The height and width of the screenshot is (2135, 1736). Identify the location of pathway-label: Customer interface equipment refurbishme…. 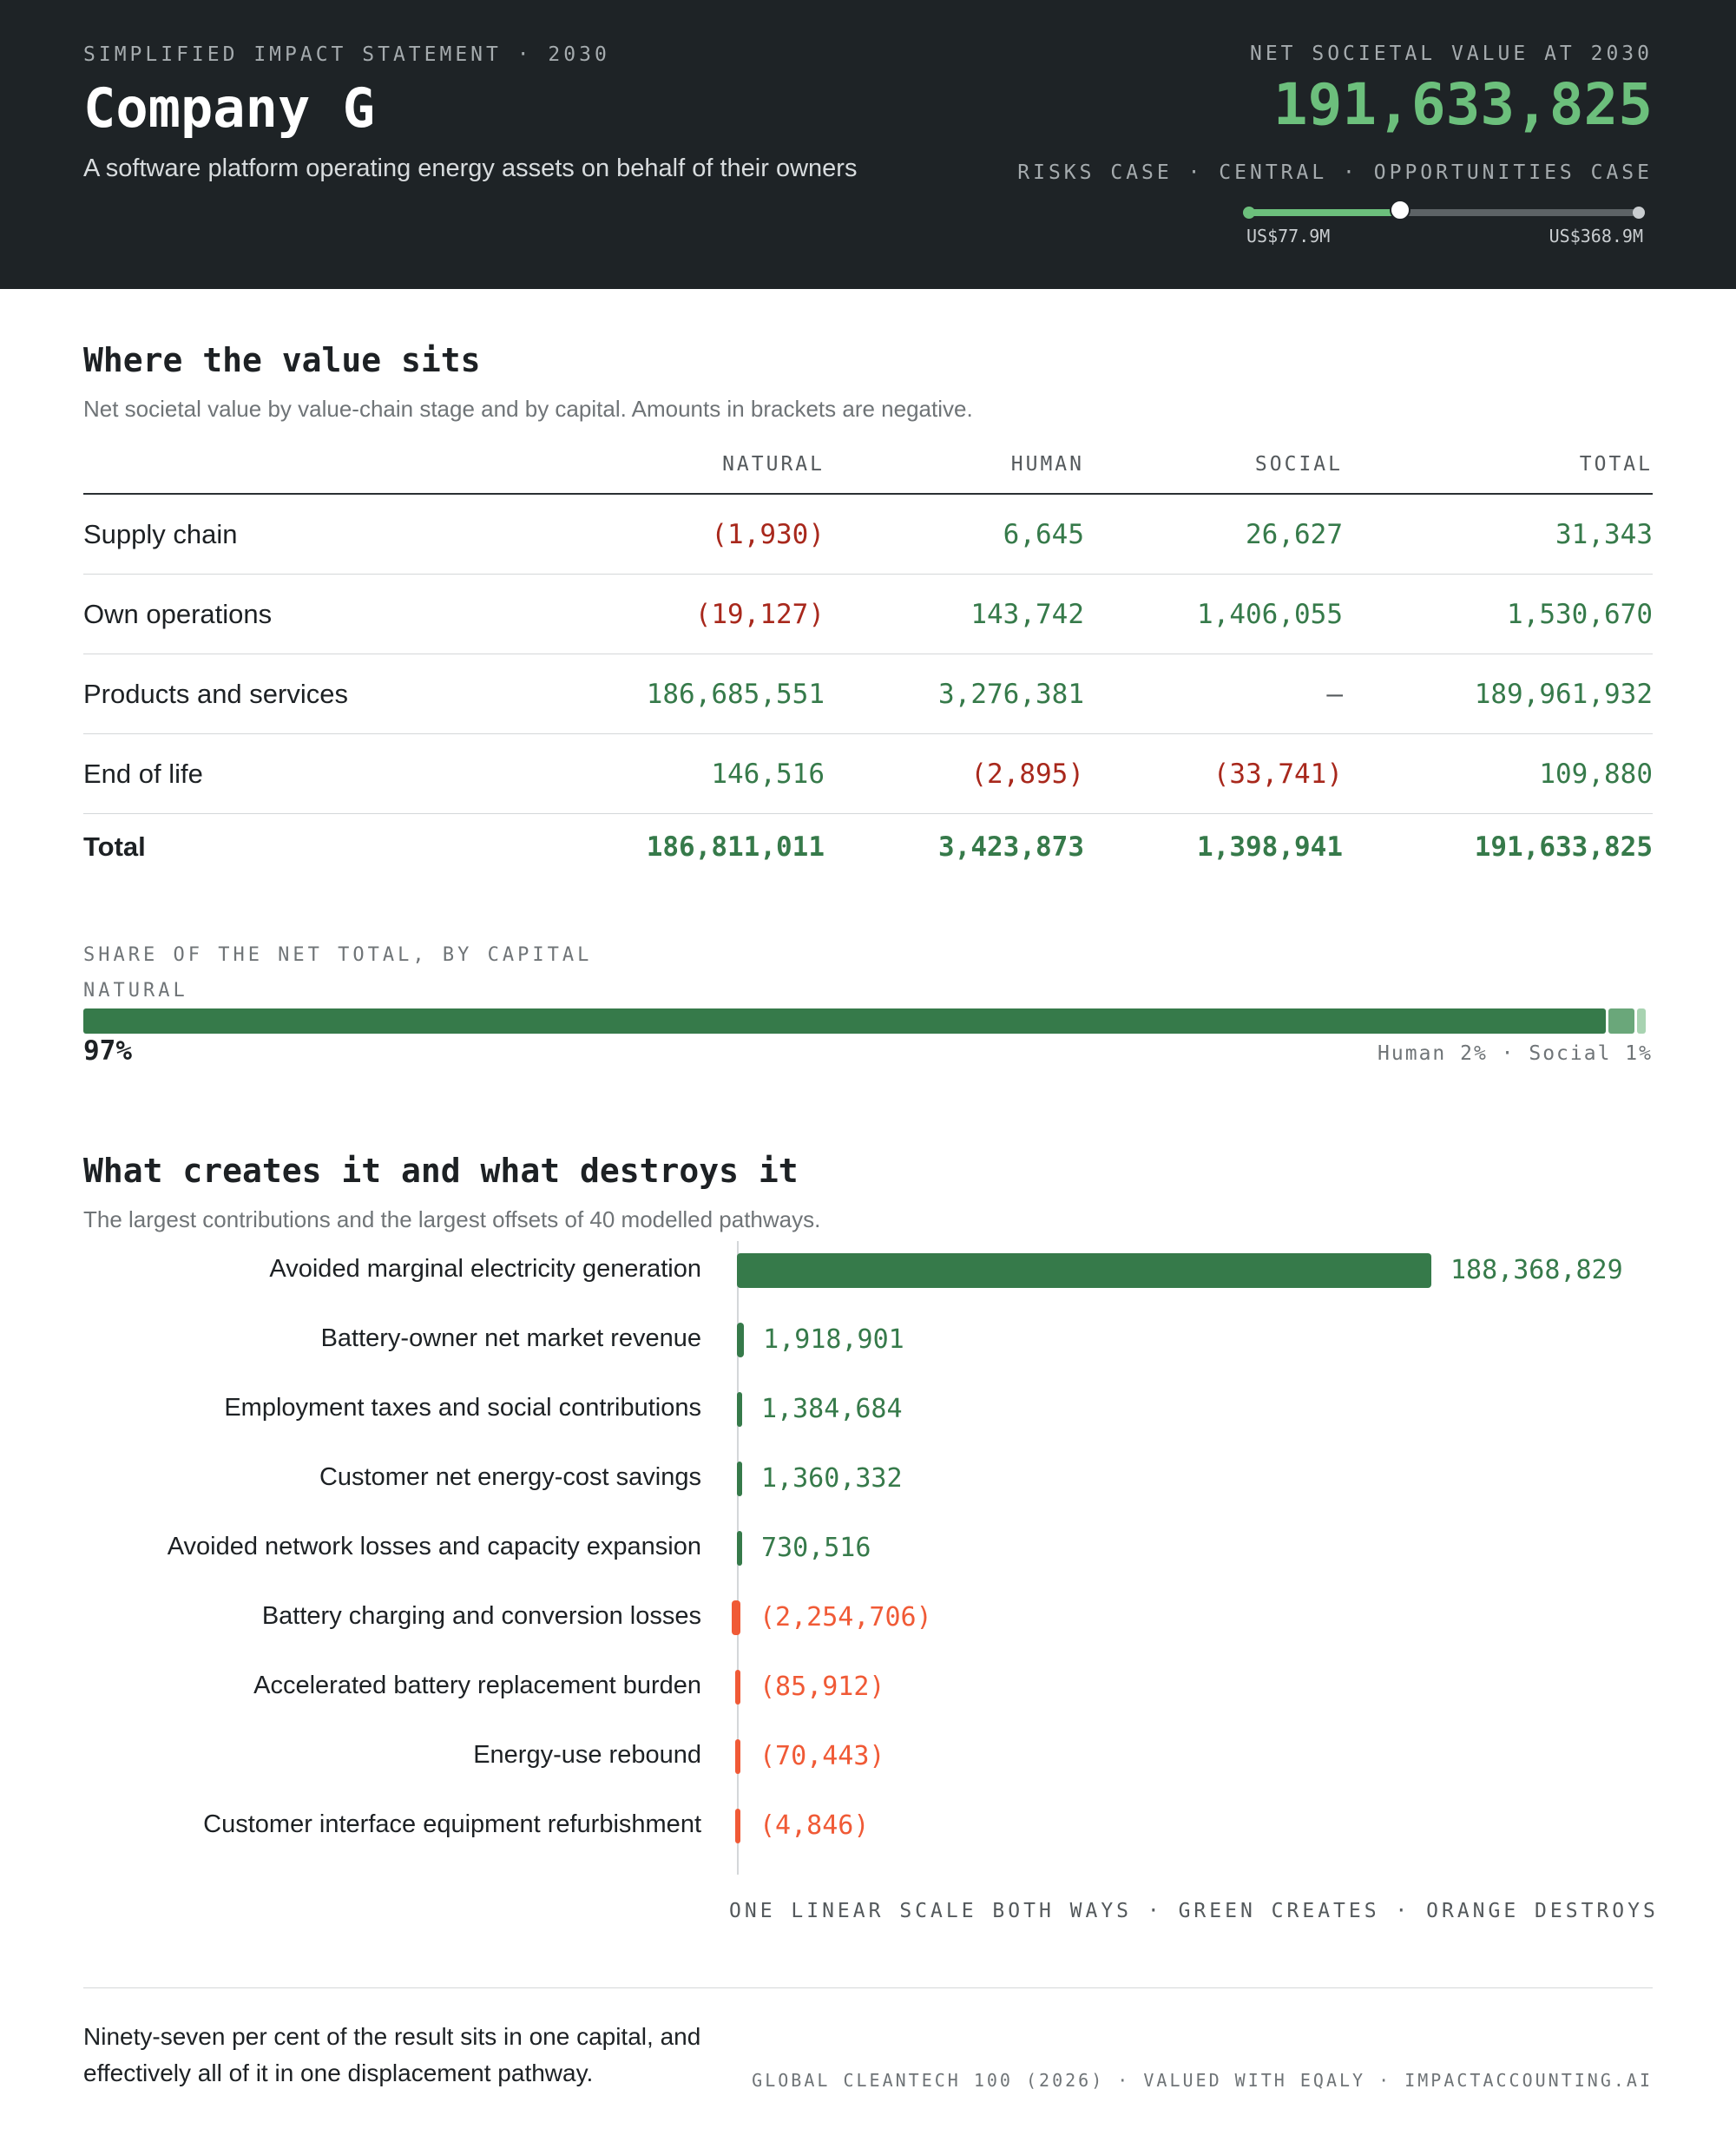
(452, 1824).